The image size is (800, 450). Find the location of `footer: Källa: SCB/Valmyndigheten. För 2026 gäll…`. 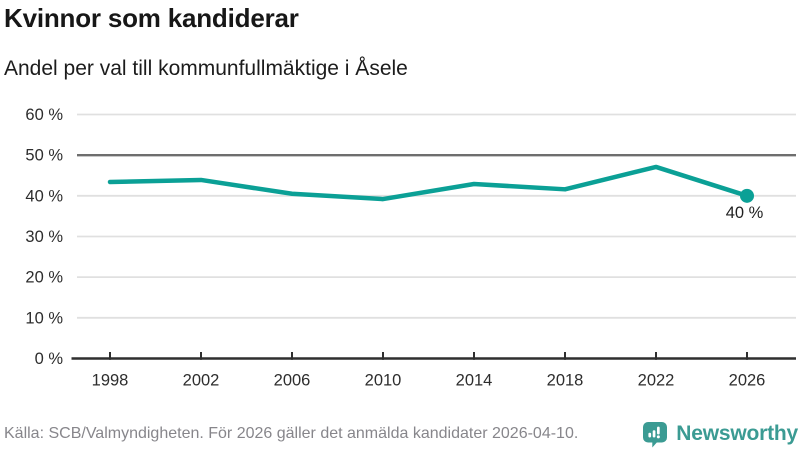

footer: Källa: SCB/Valmyndigheten. För 2026 gäll… is located at coordinates (401, 434).